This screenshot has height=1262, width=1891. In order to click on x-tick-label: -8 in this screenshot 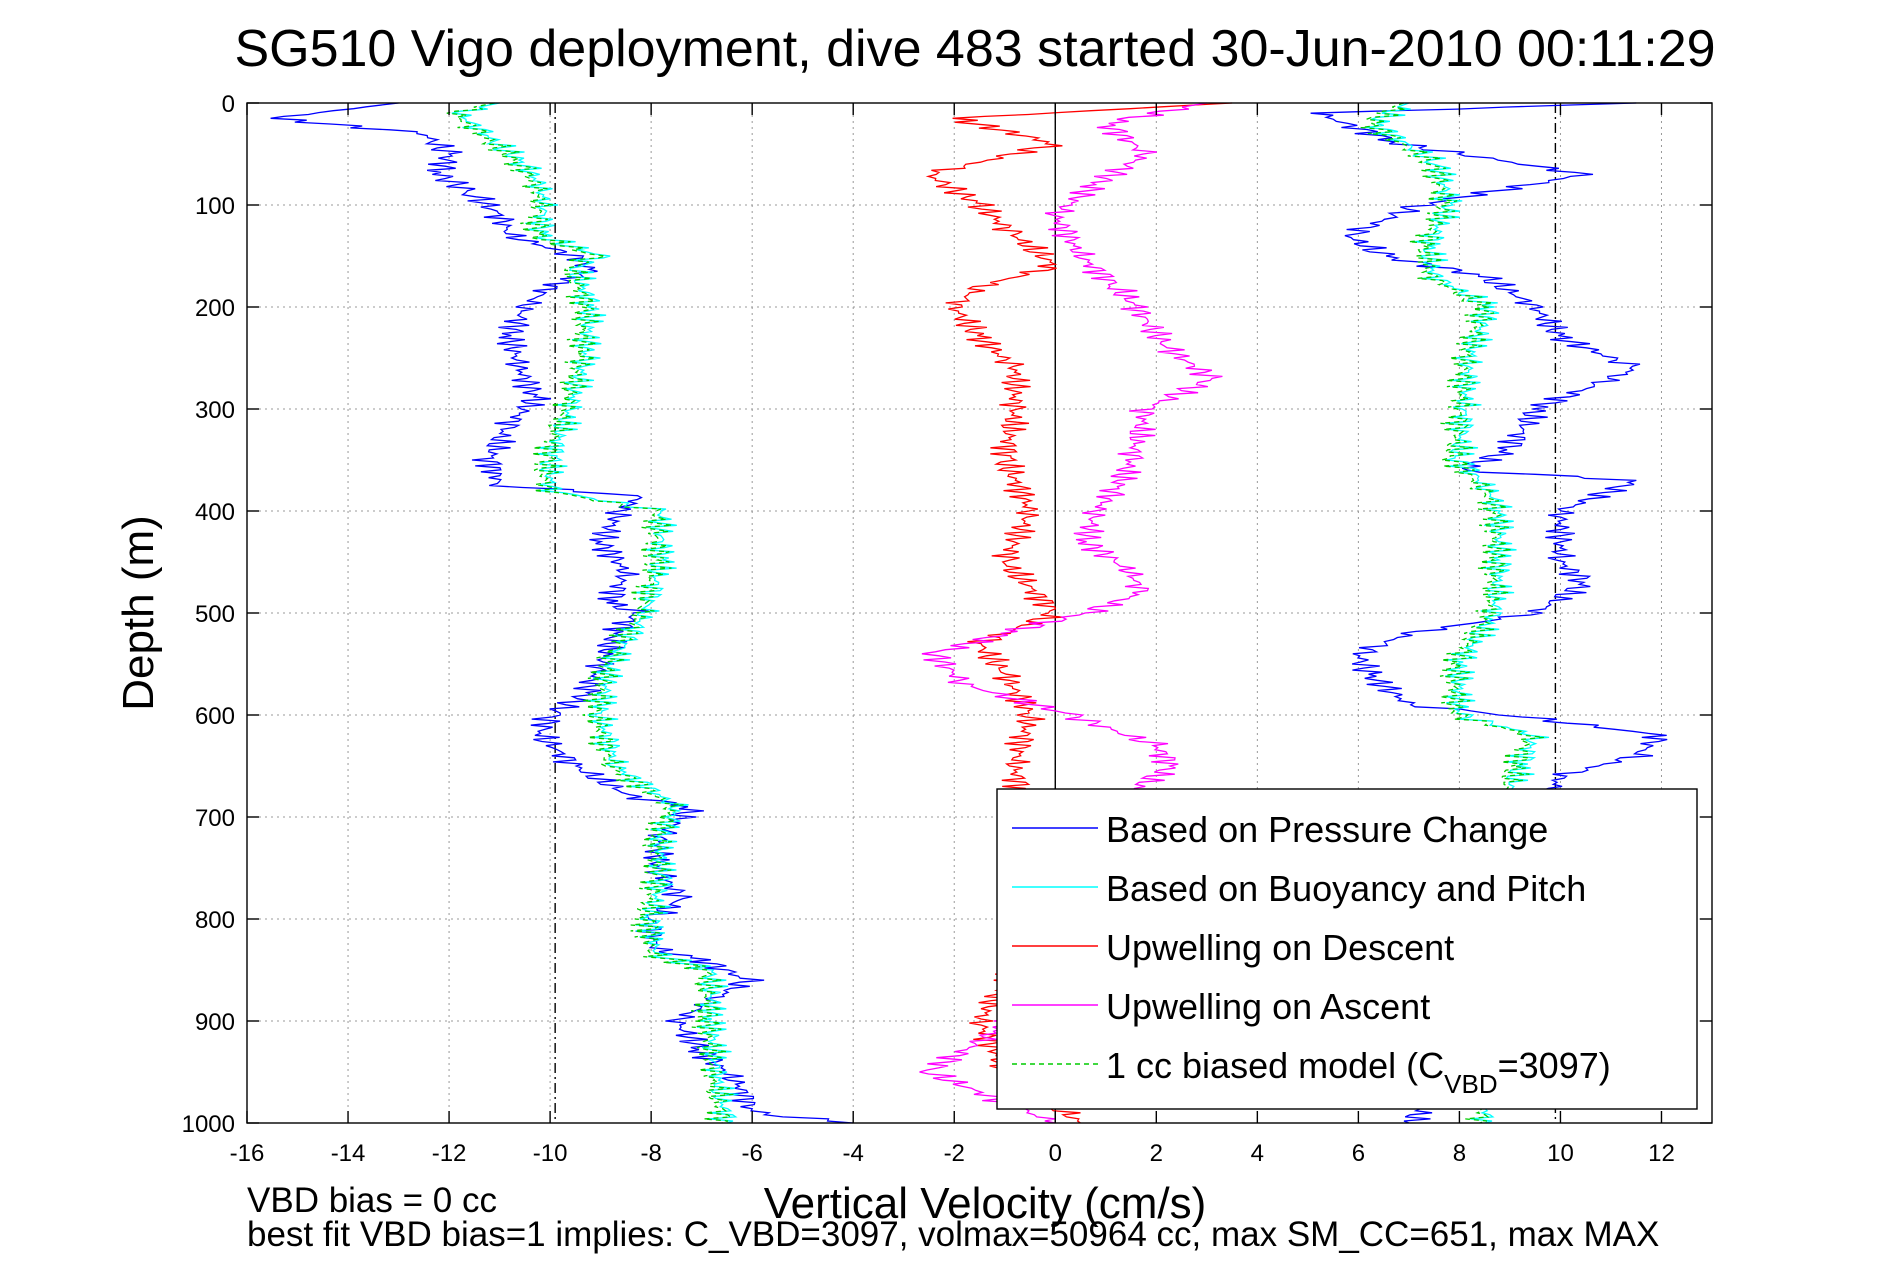, I will do `click(650, 1153)`.